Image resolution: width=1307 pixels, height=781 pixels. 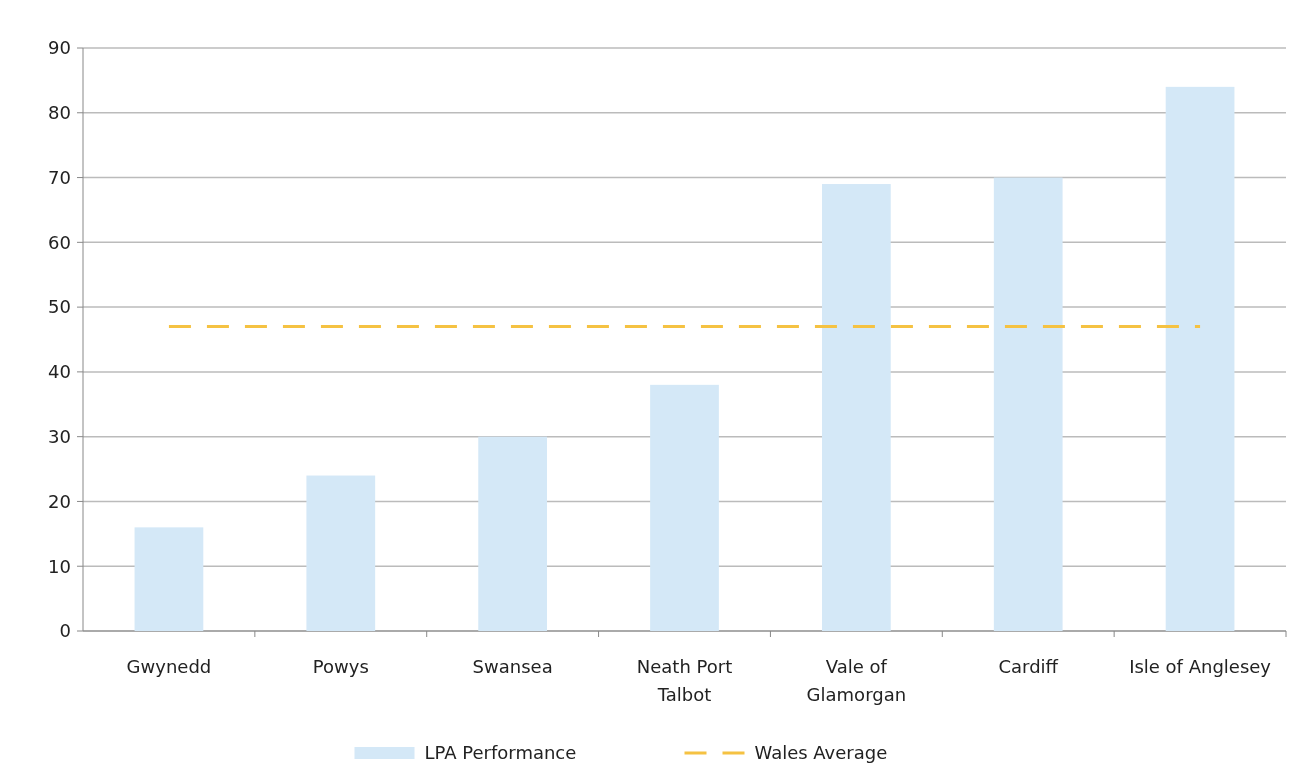 What do you see at coordinates (1028, 666) in the screenshot?
I see `x-tick-label: Cardiff` at bounding box center [1028, 666].